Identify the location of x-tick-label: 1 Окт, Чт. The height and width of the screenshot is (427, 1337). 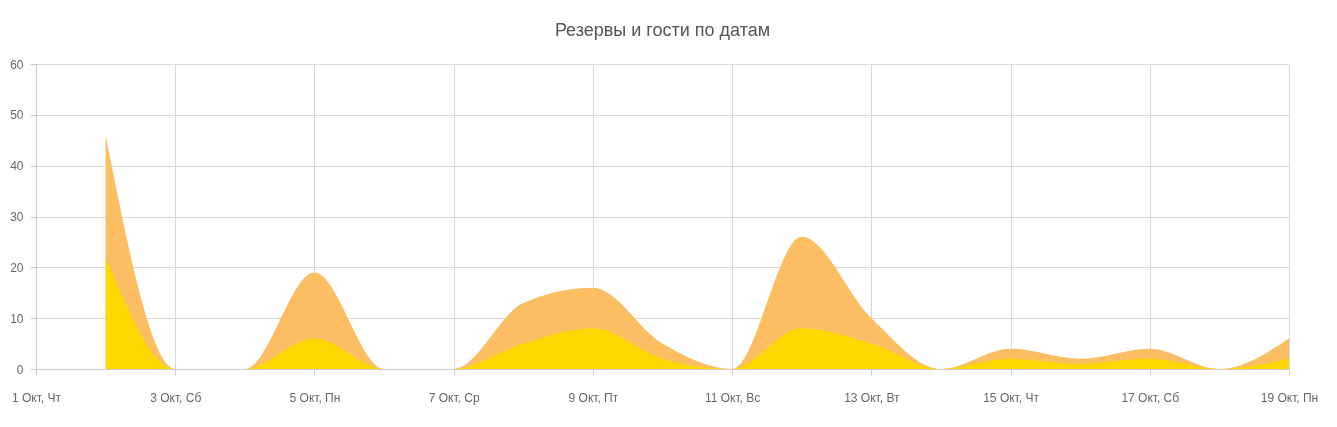
(36, 397).